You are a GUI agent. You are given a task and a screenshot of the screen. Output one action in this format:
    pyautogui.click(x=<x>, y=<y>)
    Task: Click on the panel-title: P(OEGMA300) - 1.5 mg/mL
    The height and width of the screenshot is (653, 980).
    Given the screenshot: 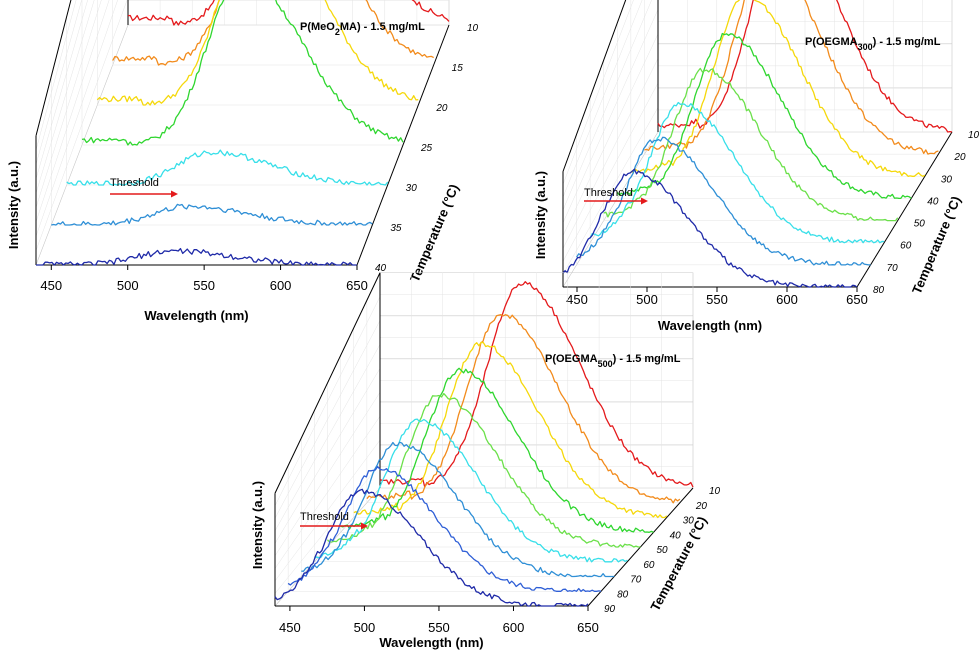 What is the action you would take?
    pyautogui.click(x=873, y=44)
    